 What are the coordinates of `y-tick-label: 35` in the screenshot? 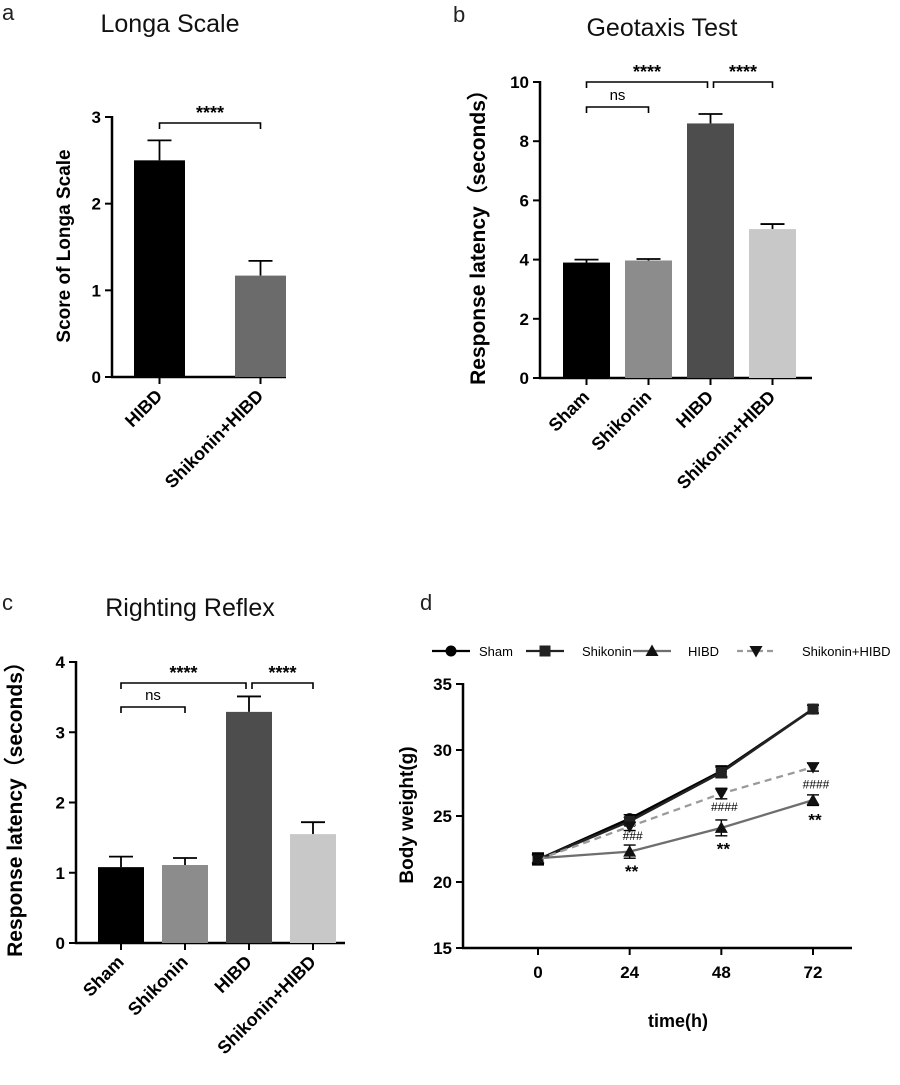 It's located at (442, 684).